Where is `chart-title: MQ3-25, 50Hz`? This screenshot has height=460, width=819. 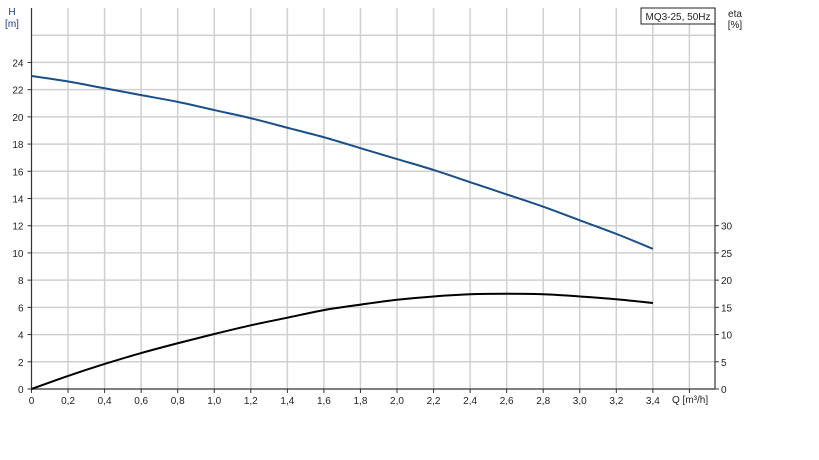
chart-title: MQ3-25, 50Hz is located at coordinates (677, 17).